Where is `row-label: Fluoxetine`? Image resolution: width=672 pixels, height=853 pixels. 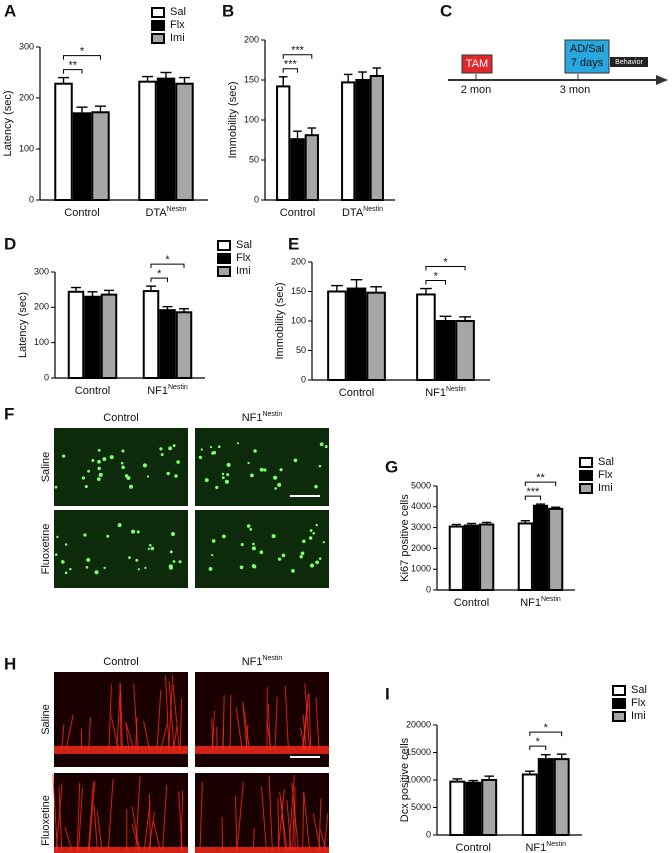 row-label: Fluoxetine is located at coordinates (46, 549).